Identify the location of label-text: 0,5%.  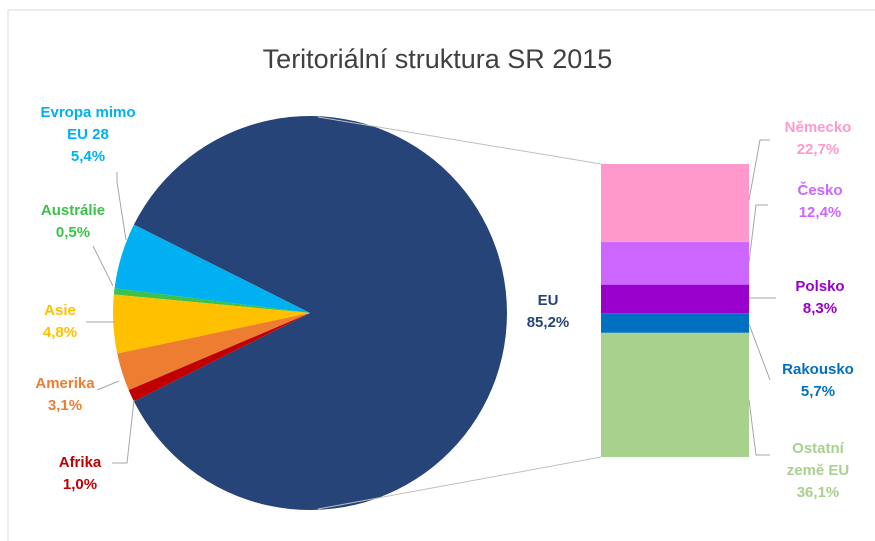
(73, 232).